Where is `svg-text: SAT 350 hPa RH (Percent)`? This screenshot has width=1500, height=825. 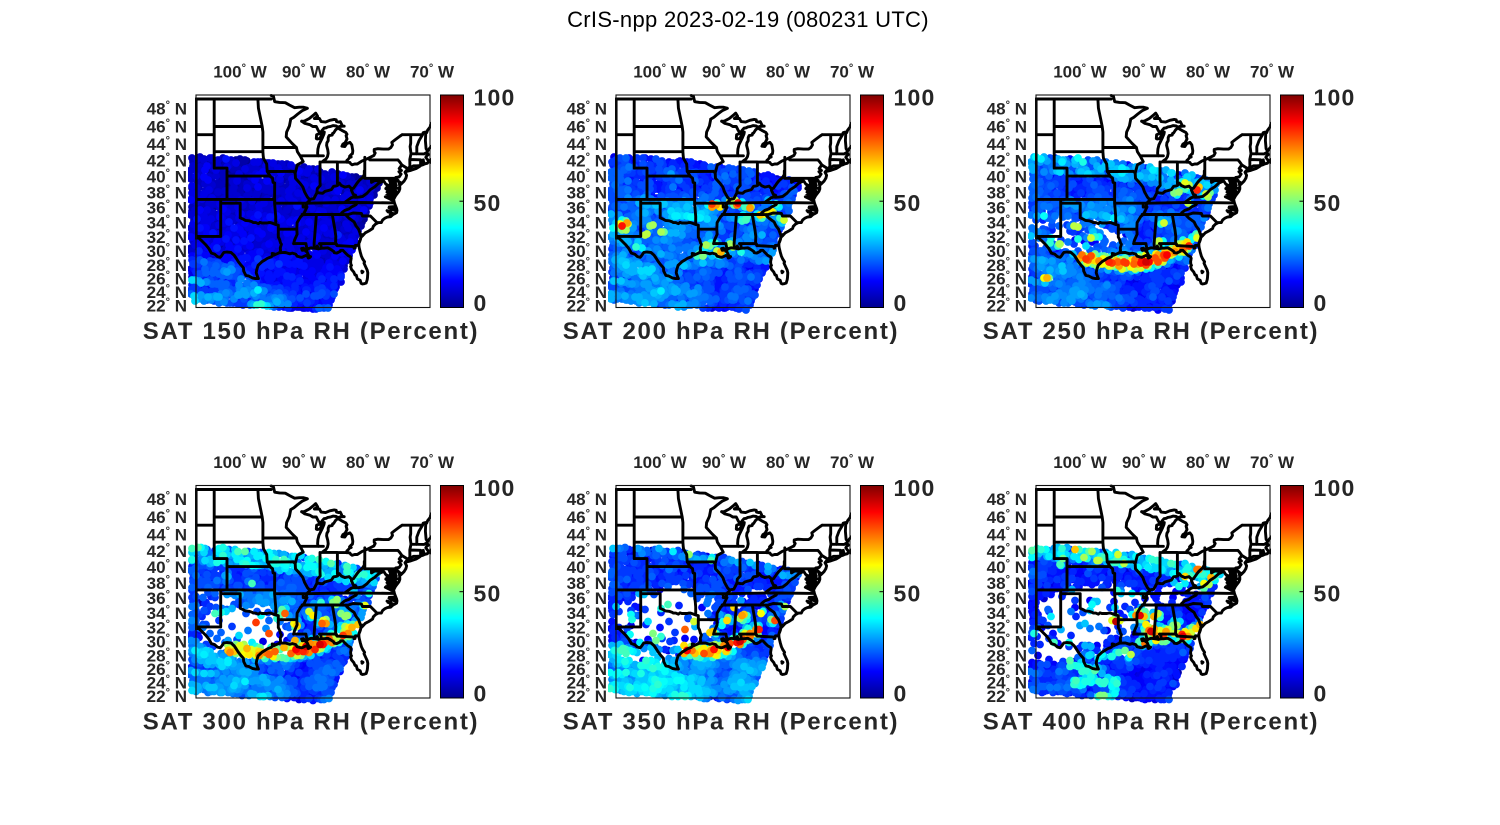 svg-text: SAT 350 hPa RH (Percent) is located at coordinates (731, 722).